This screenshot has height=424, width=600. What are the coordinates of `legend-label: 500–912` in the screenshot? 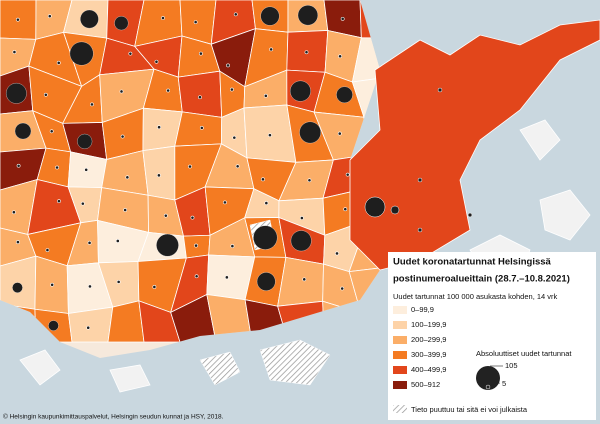 It's located at (425, 384).